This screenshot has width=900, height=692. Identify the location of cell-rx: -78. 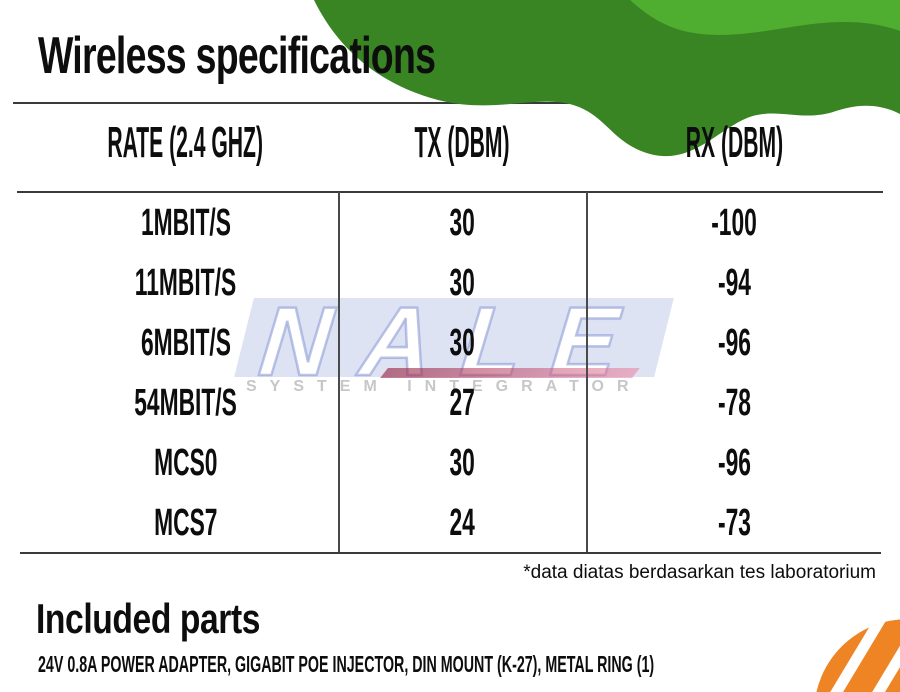
(734, 402).